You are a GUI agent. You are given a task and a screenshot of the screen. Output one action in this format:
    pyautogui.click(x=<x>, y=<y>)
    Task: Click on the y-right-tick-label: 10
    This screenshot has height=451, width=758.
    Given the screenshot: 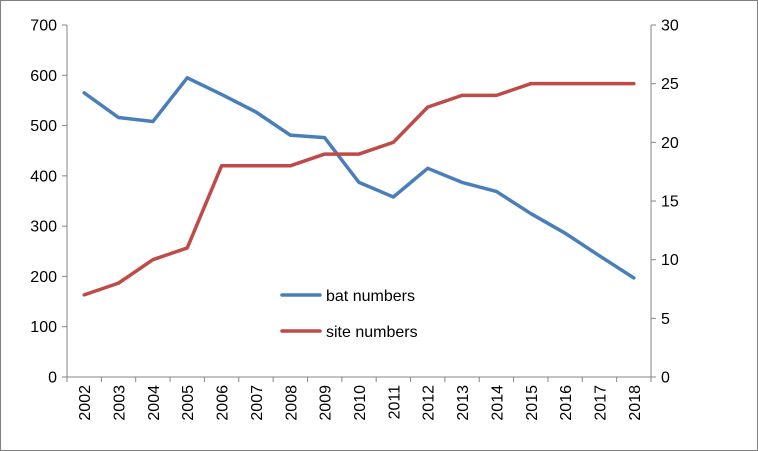 What is the action you would take?
    pyautogui.click(x=670, y=260)
    